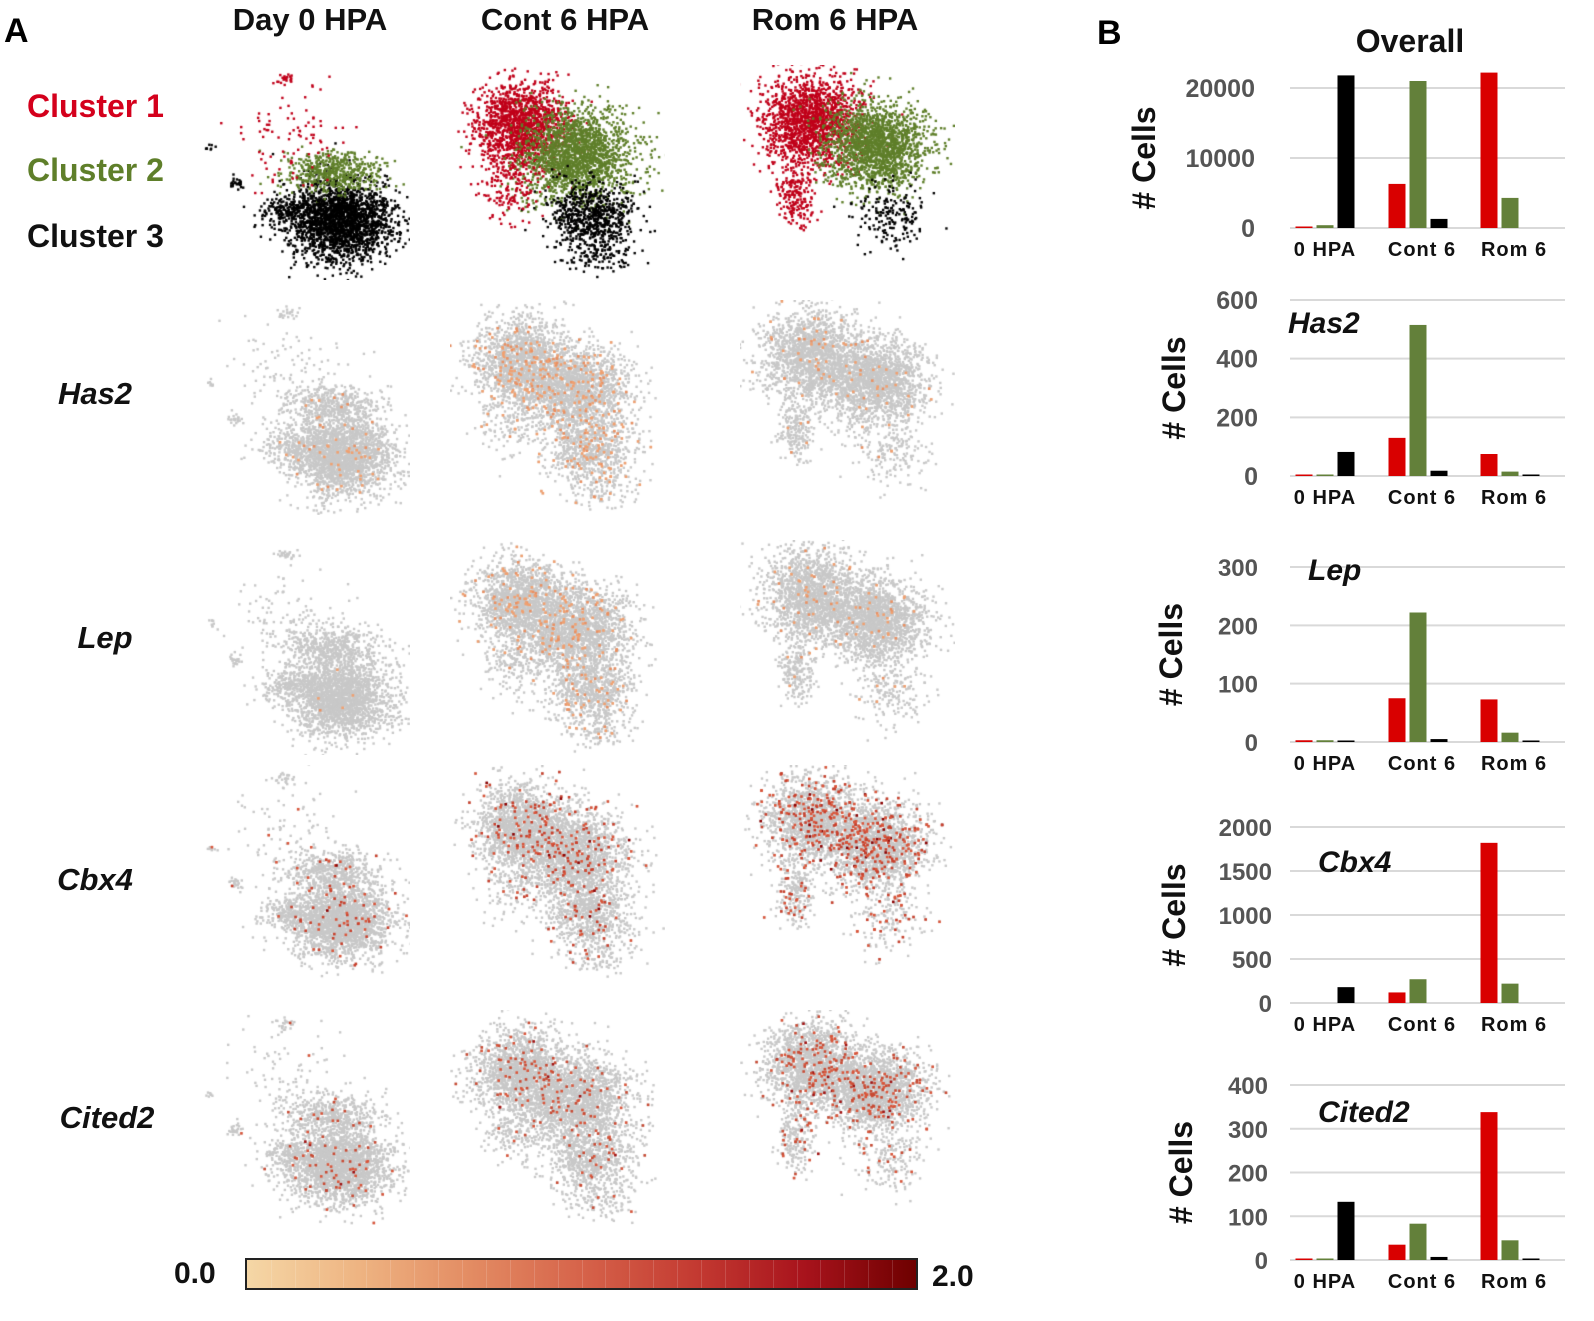  I want to click on chart-title: Cbx4, so click(1355, 862).